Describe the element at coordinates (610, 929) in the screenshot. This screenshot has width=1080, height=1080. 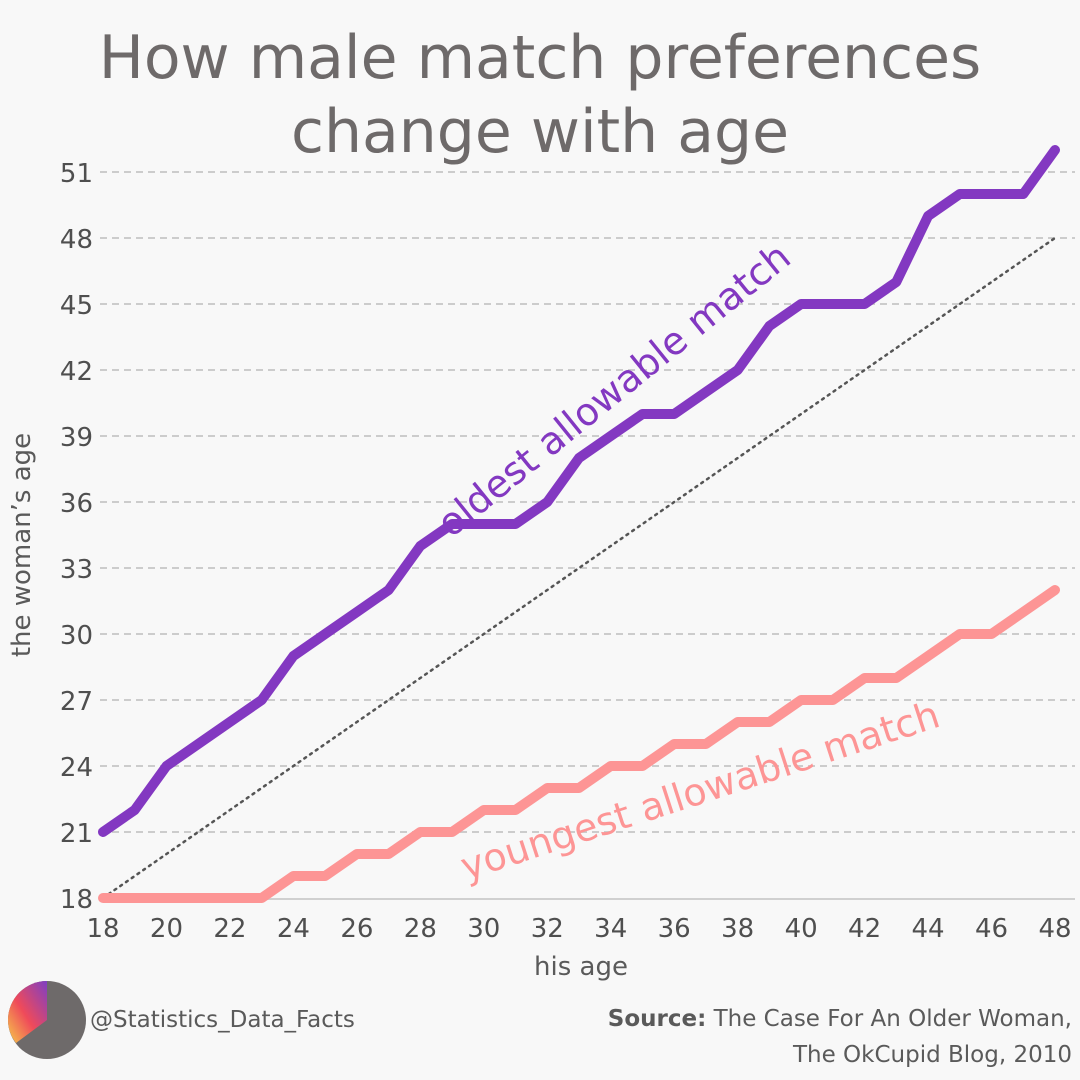
I see `x-tick-label: 34` at that location.